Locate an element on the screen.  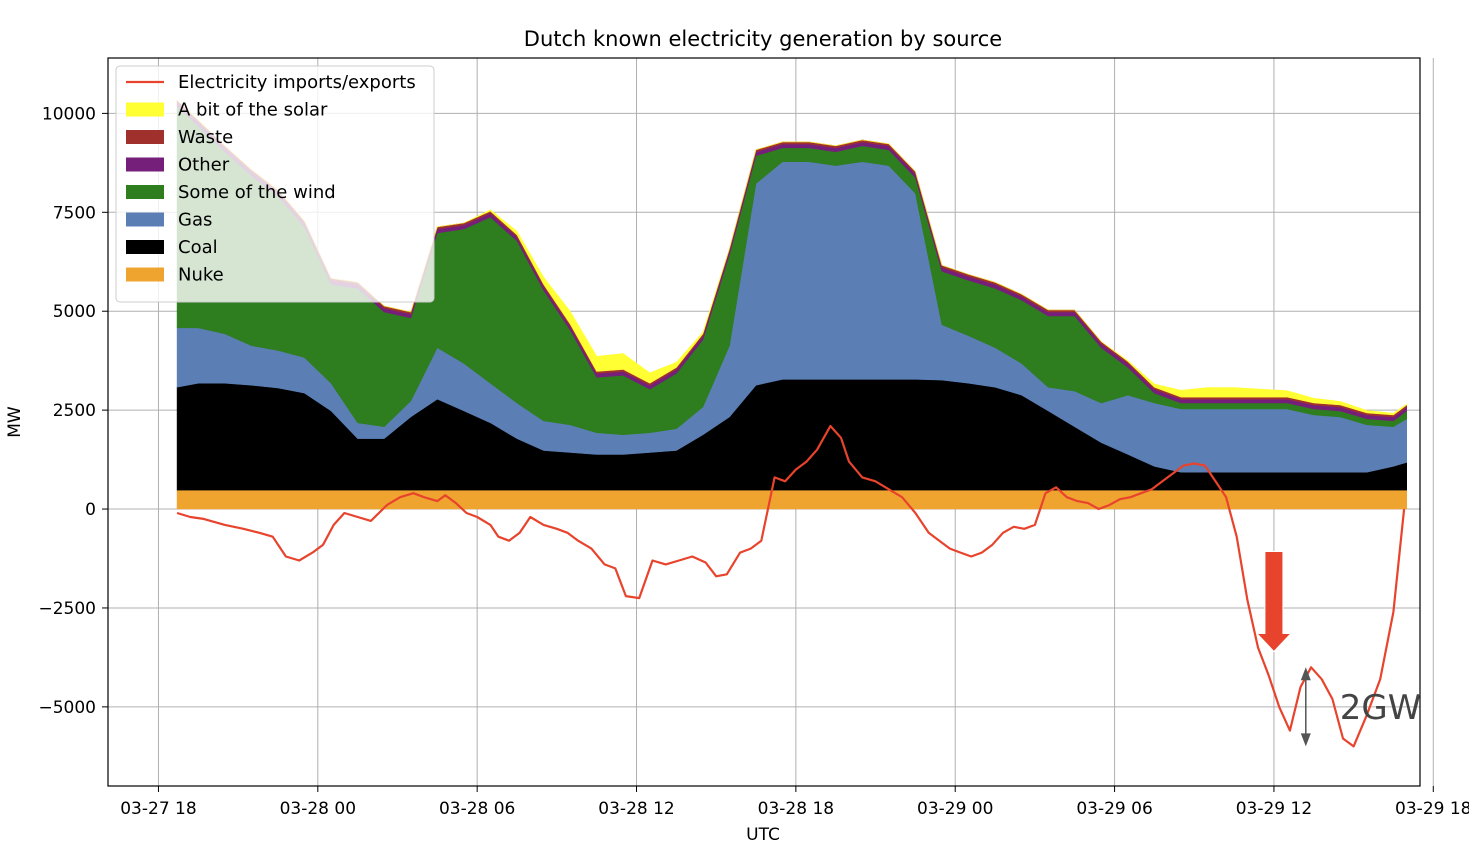
y-tick-label: −2500 is located at coordinates (67, 609).